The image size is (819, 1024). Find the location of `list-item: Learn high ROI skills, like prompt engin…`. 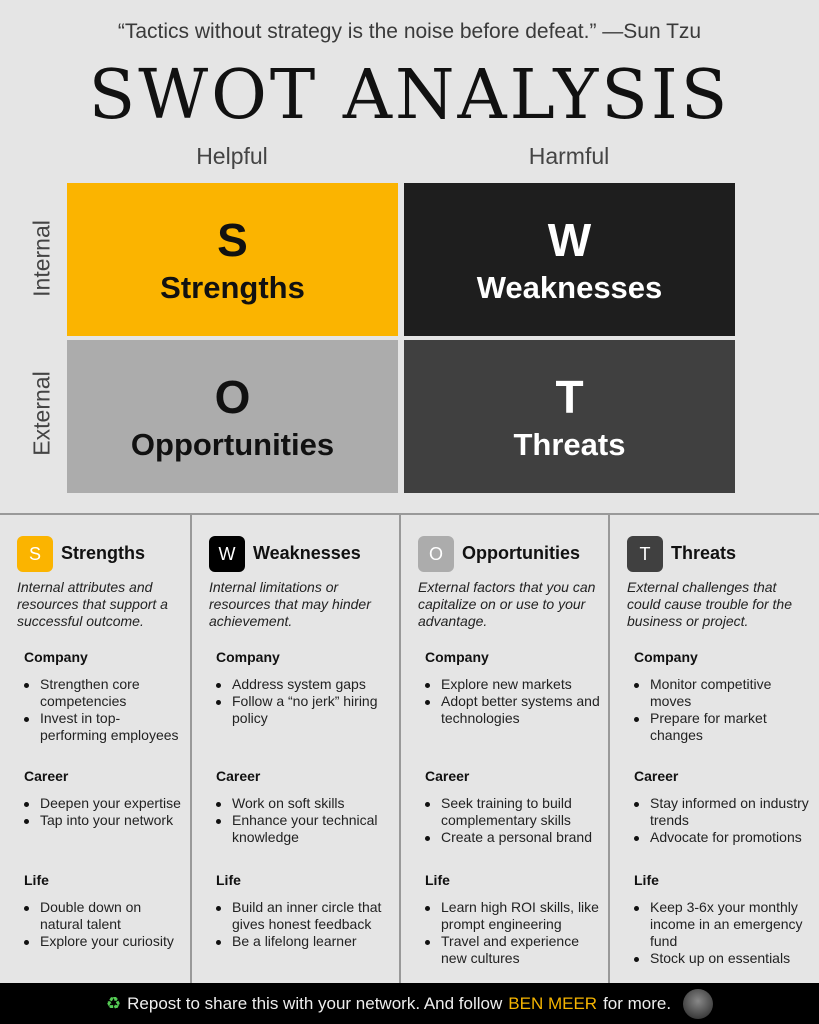

list-item: Learn high ROI skills, like prompt engin… is located at coordinates (513, 916).